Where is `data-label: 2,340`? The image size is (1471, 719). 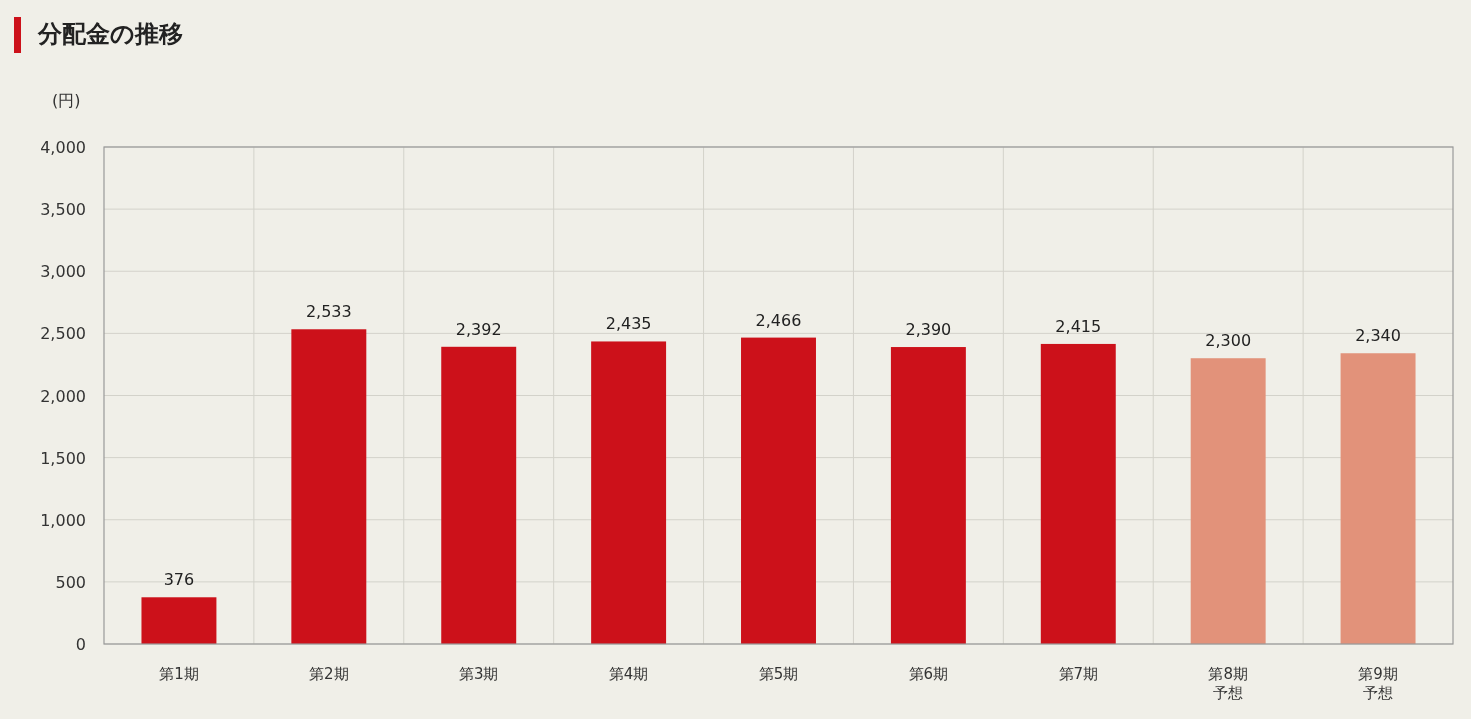
data-label: 2,340 is located at coordinates (1378, 336).